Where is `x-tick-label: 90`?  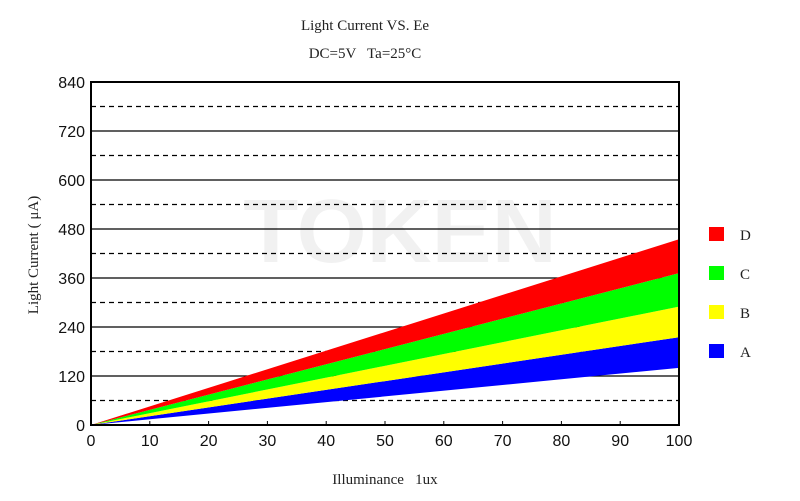 x-tick-label: 90 is located at coordinates (620, 441).